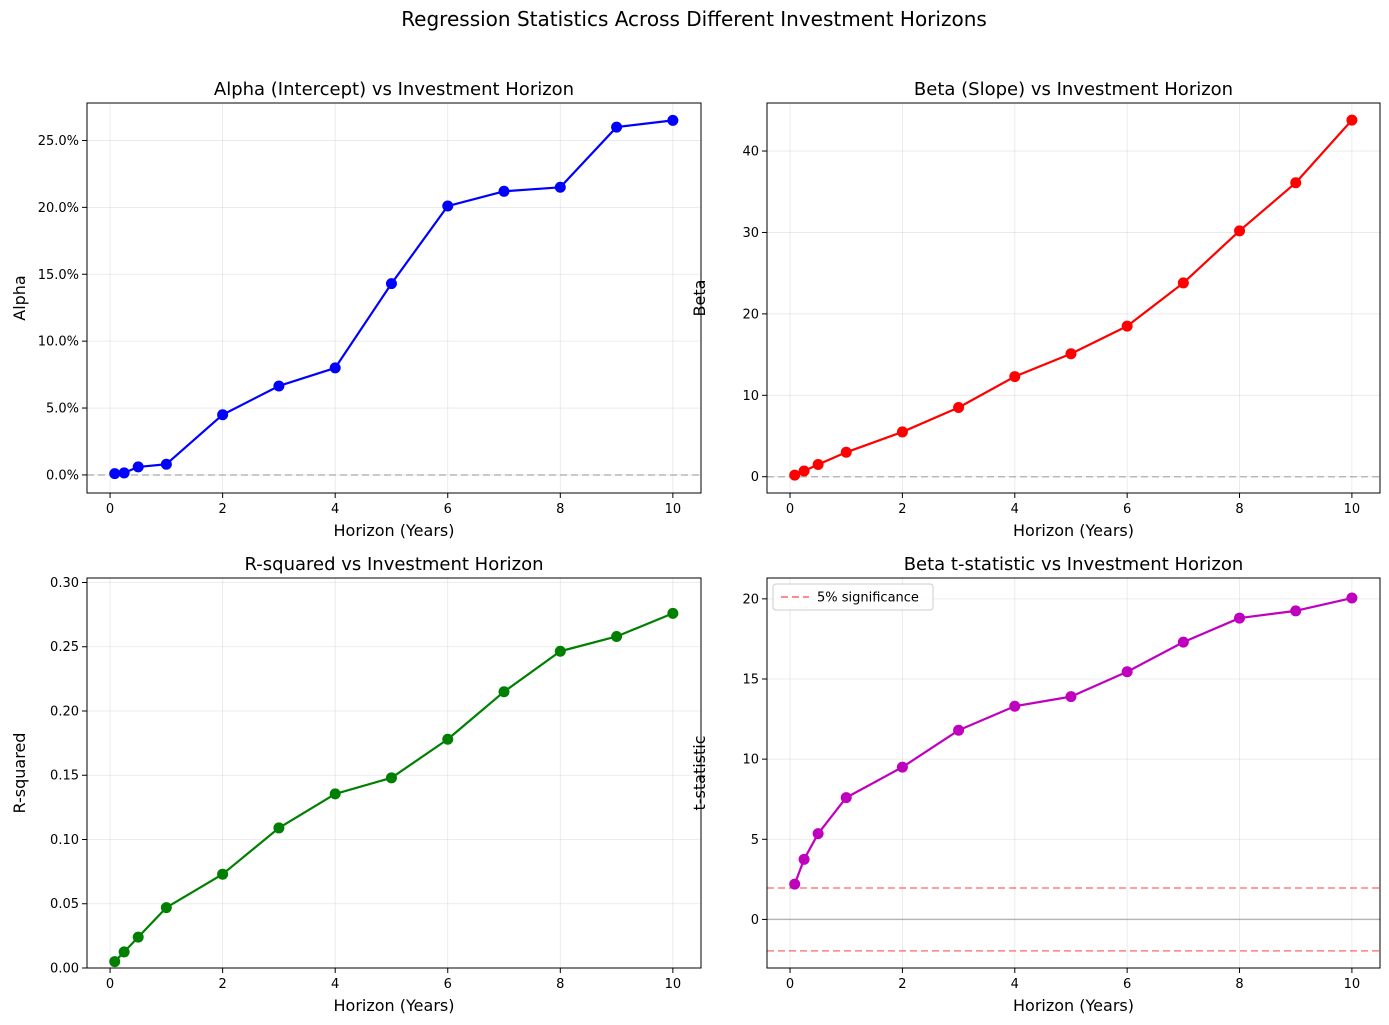 The height and width of the screenshot is (1025, 1389). What do you see at coordinates (699, 298) in the screenshot?
I see `y-axis-label: Beta` at bounding box center [699, 298].